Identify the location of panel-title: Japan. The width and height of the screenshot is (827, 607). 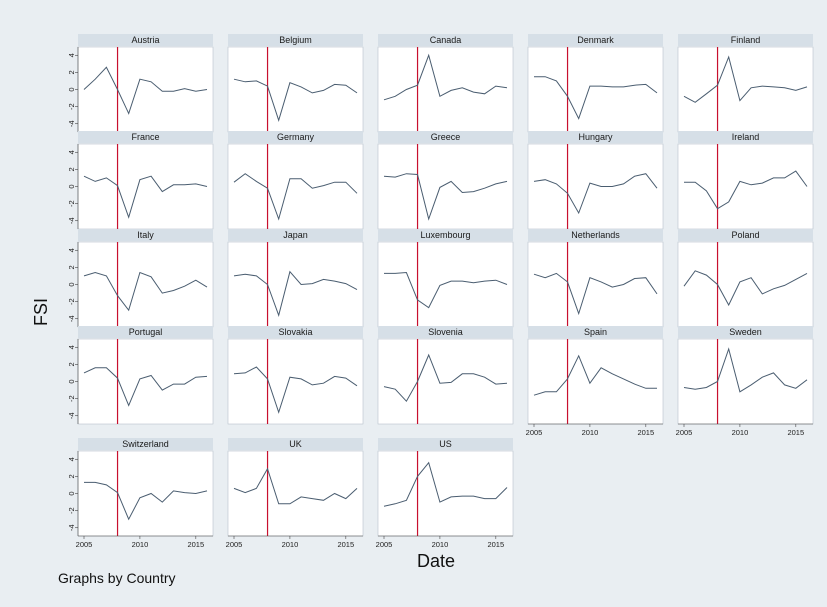
(295, 235).